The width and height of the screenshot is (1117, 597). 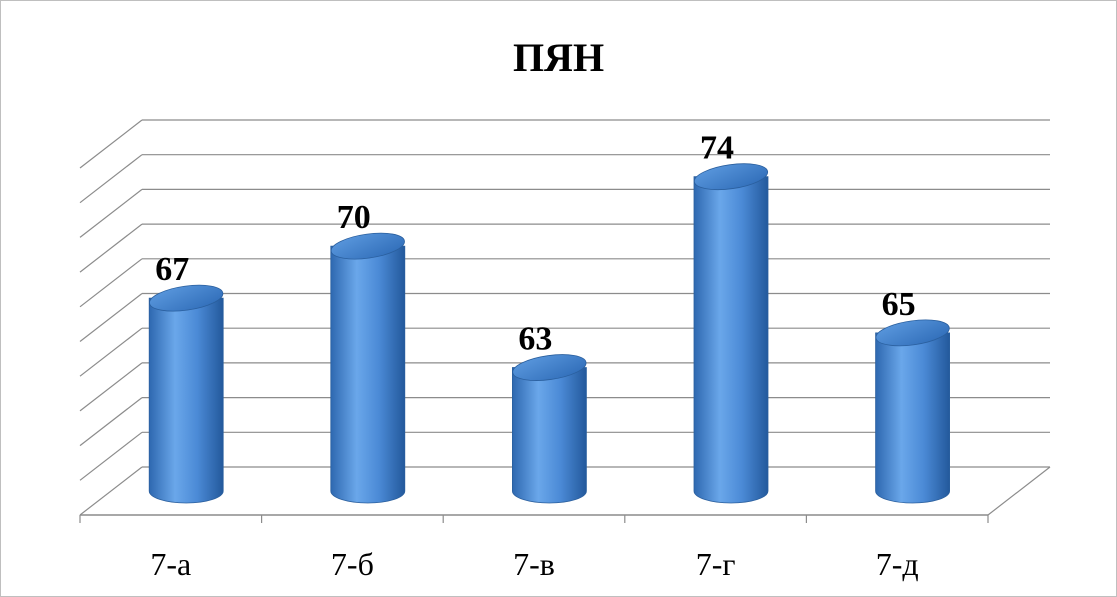 I want to click on data-label: 74, so click(x=717, y=148).